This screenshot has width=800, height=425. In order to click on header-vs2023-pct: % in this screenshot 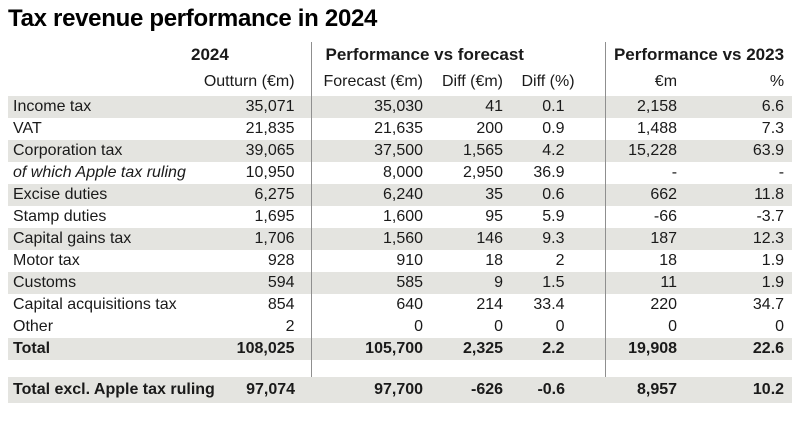, I will do `click(777, 81)`.